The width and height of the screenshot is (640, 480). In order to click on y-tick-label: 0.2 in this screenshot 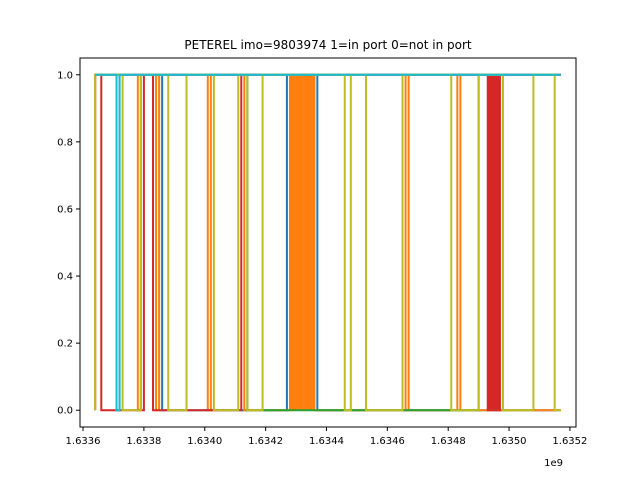, I will do `click(65, 344)`.